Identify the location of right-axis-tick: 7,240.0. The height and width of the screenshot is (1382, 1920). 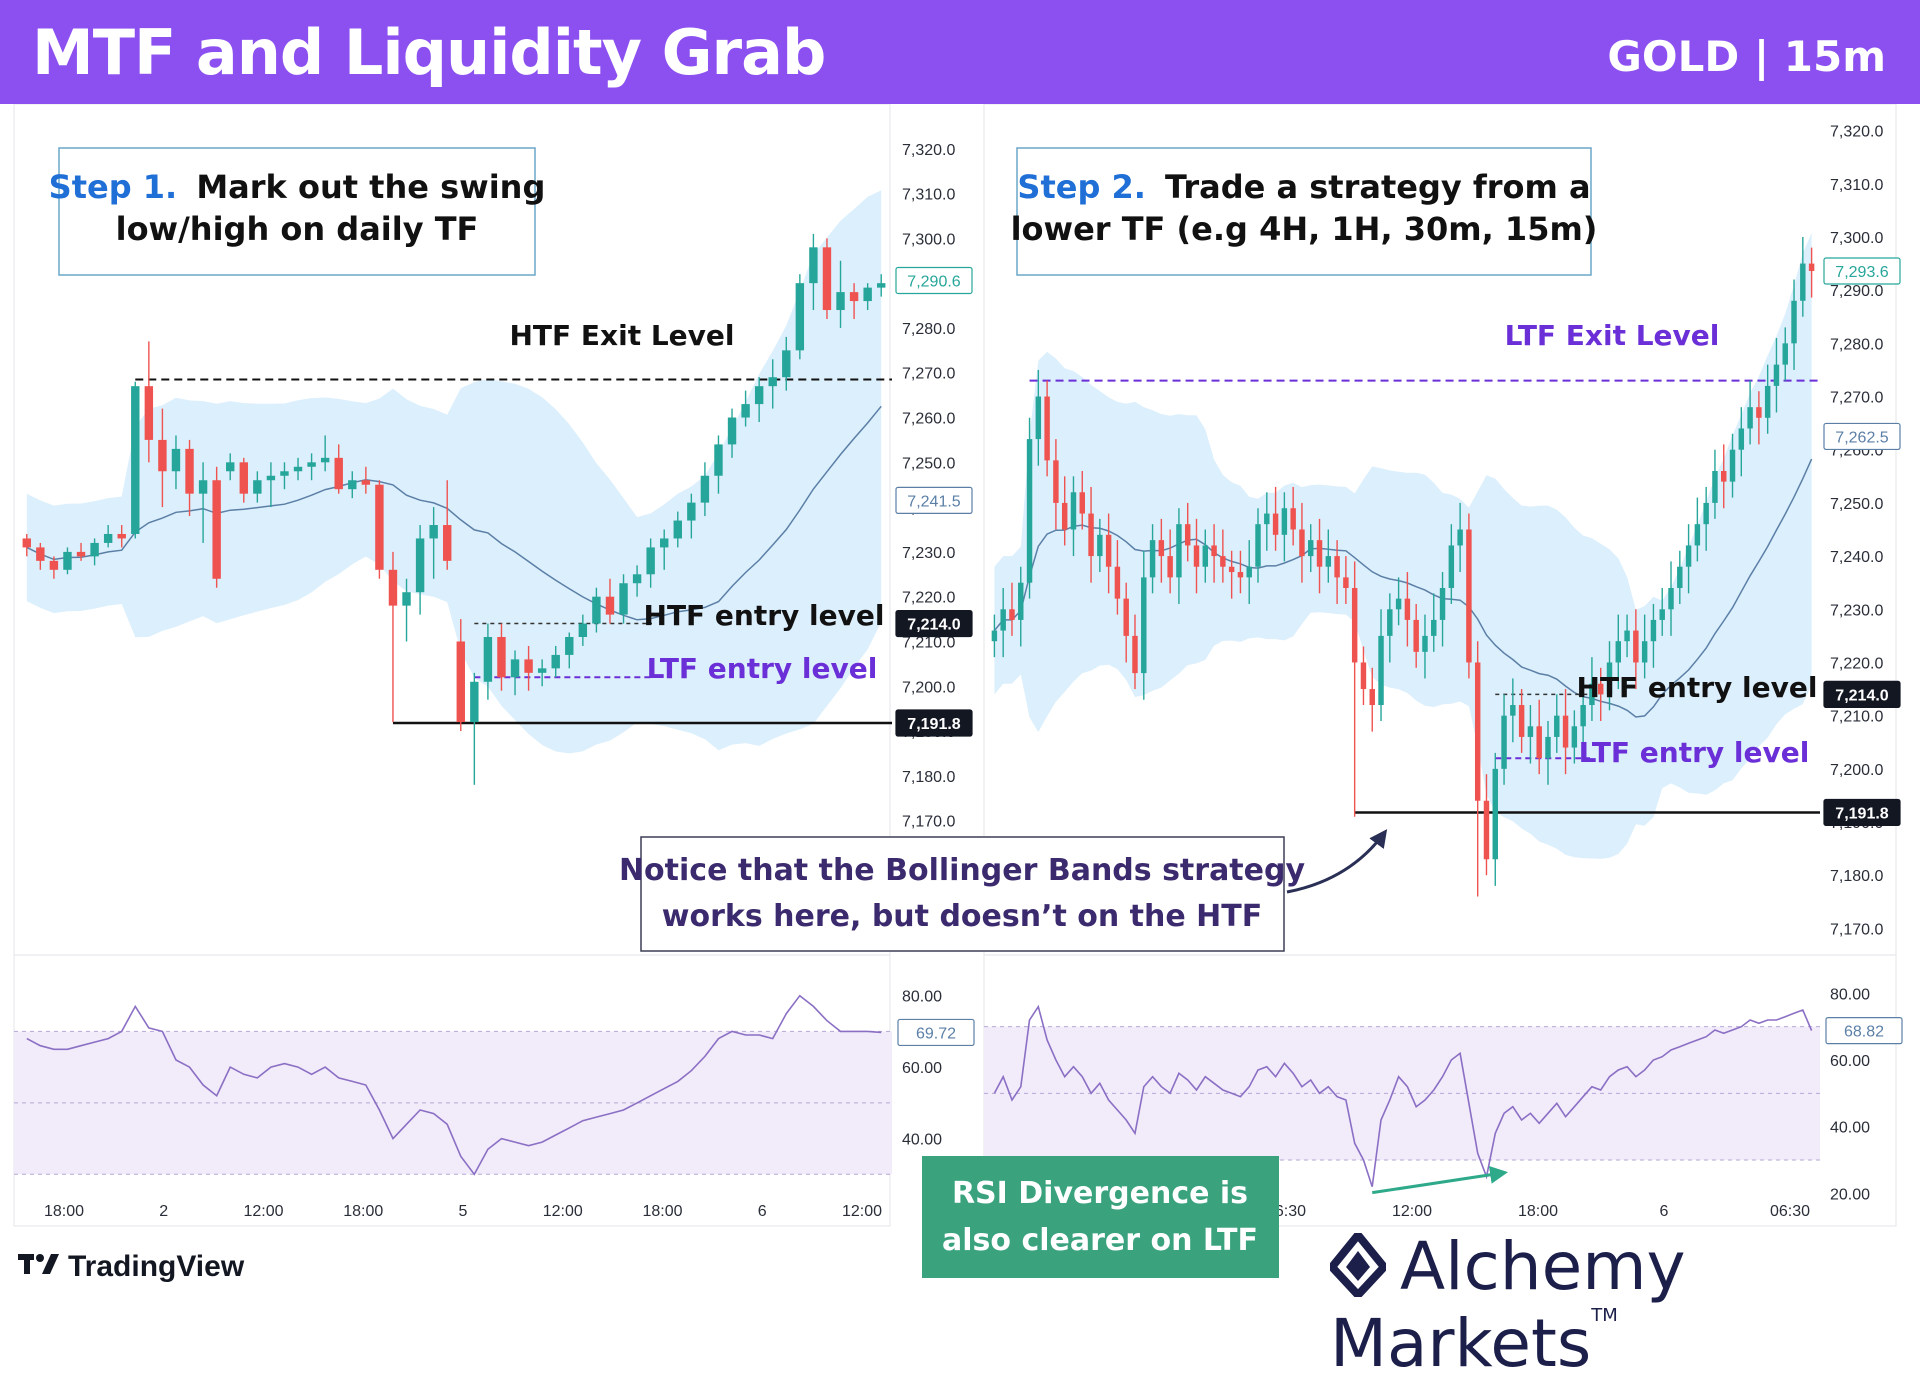
(1856, 557).